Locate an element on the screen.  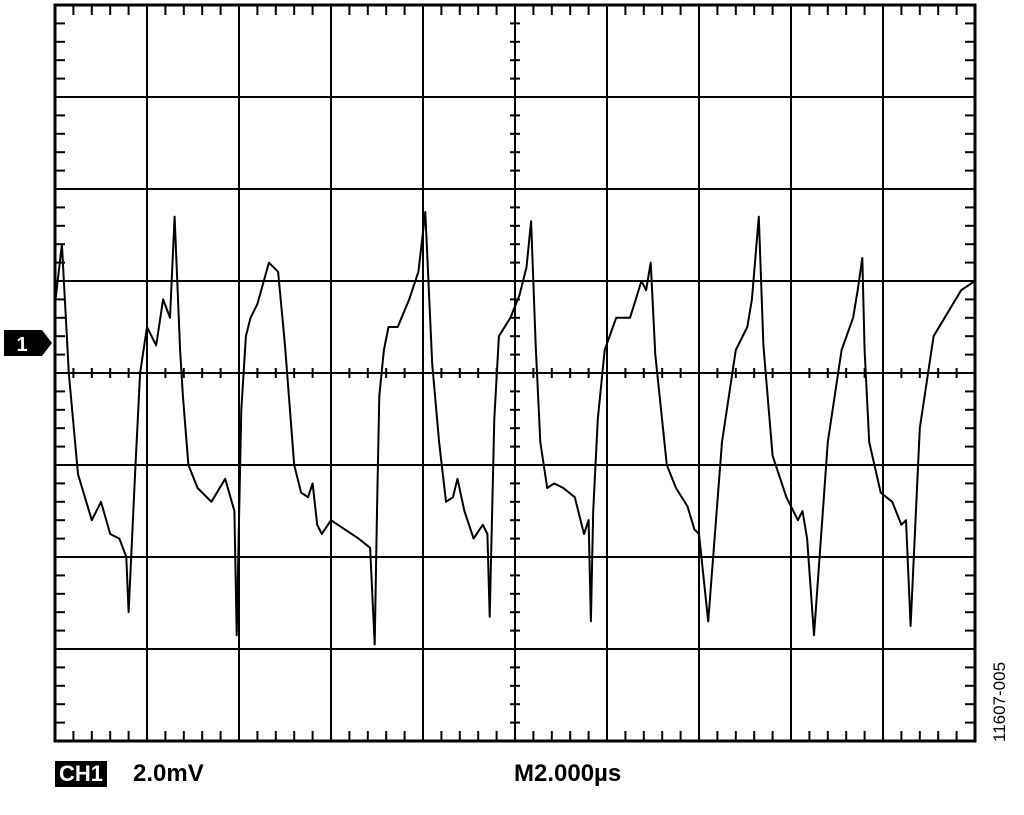
channel-1-marker: 1 is located at coordinates (28, 343).